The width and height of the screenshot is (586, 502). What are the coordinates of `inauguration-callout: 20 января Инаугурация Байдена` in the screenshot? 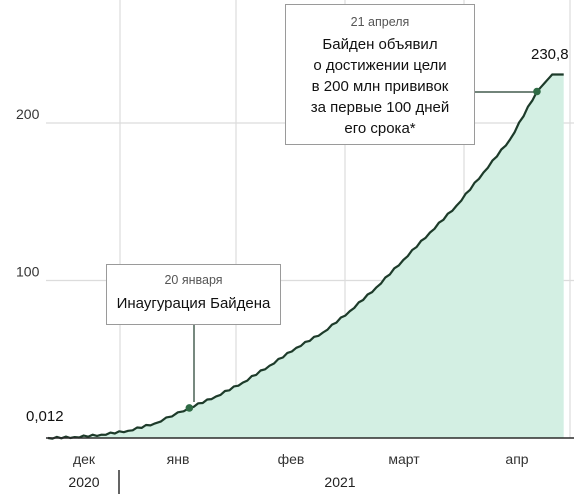 It's located at (193, 294).